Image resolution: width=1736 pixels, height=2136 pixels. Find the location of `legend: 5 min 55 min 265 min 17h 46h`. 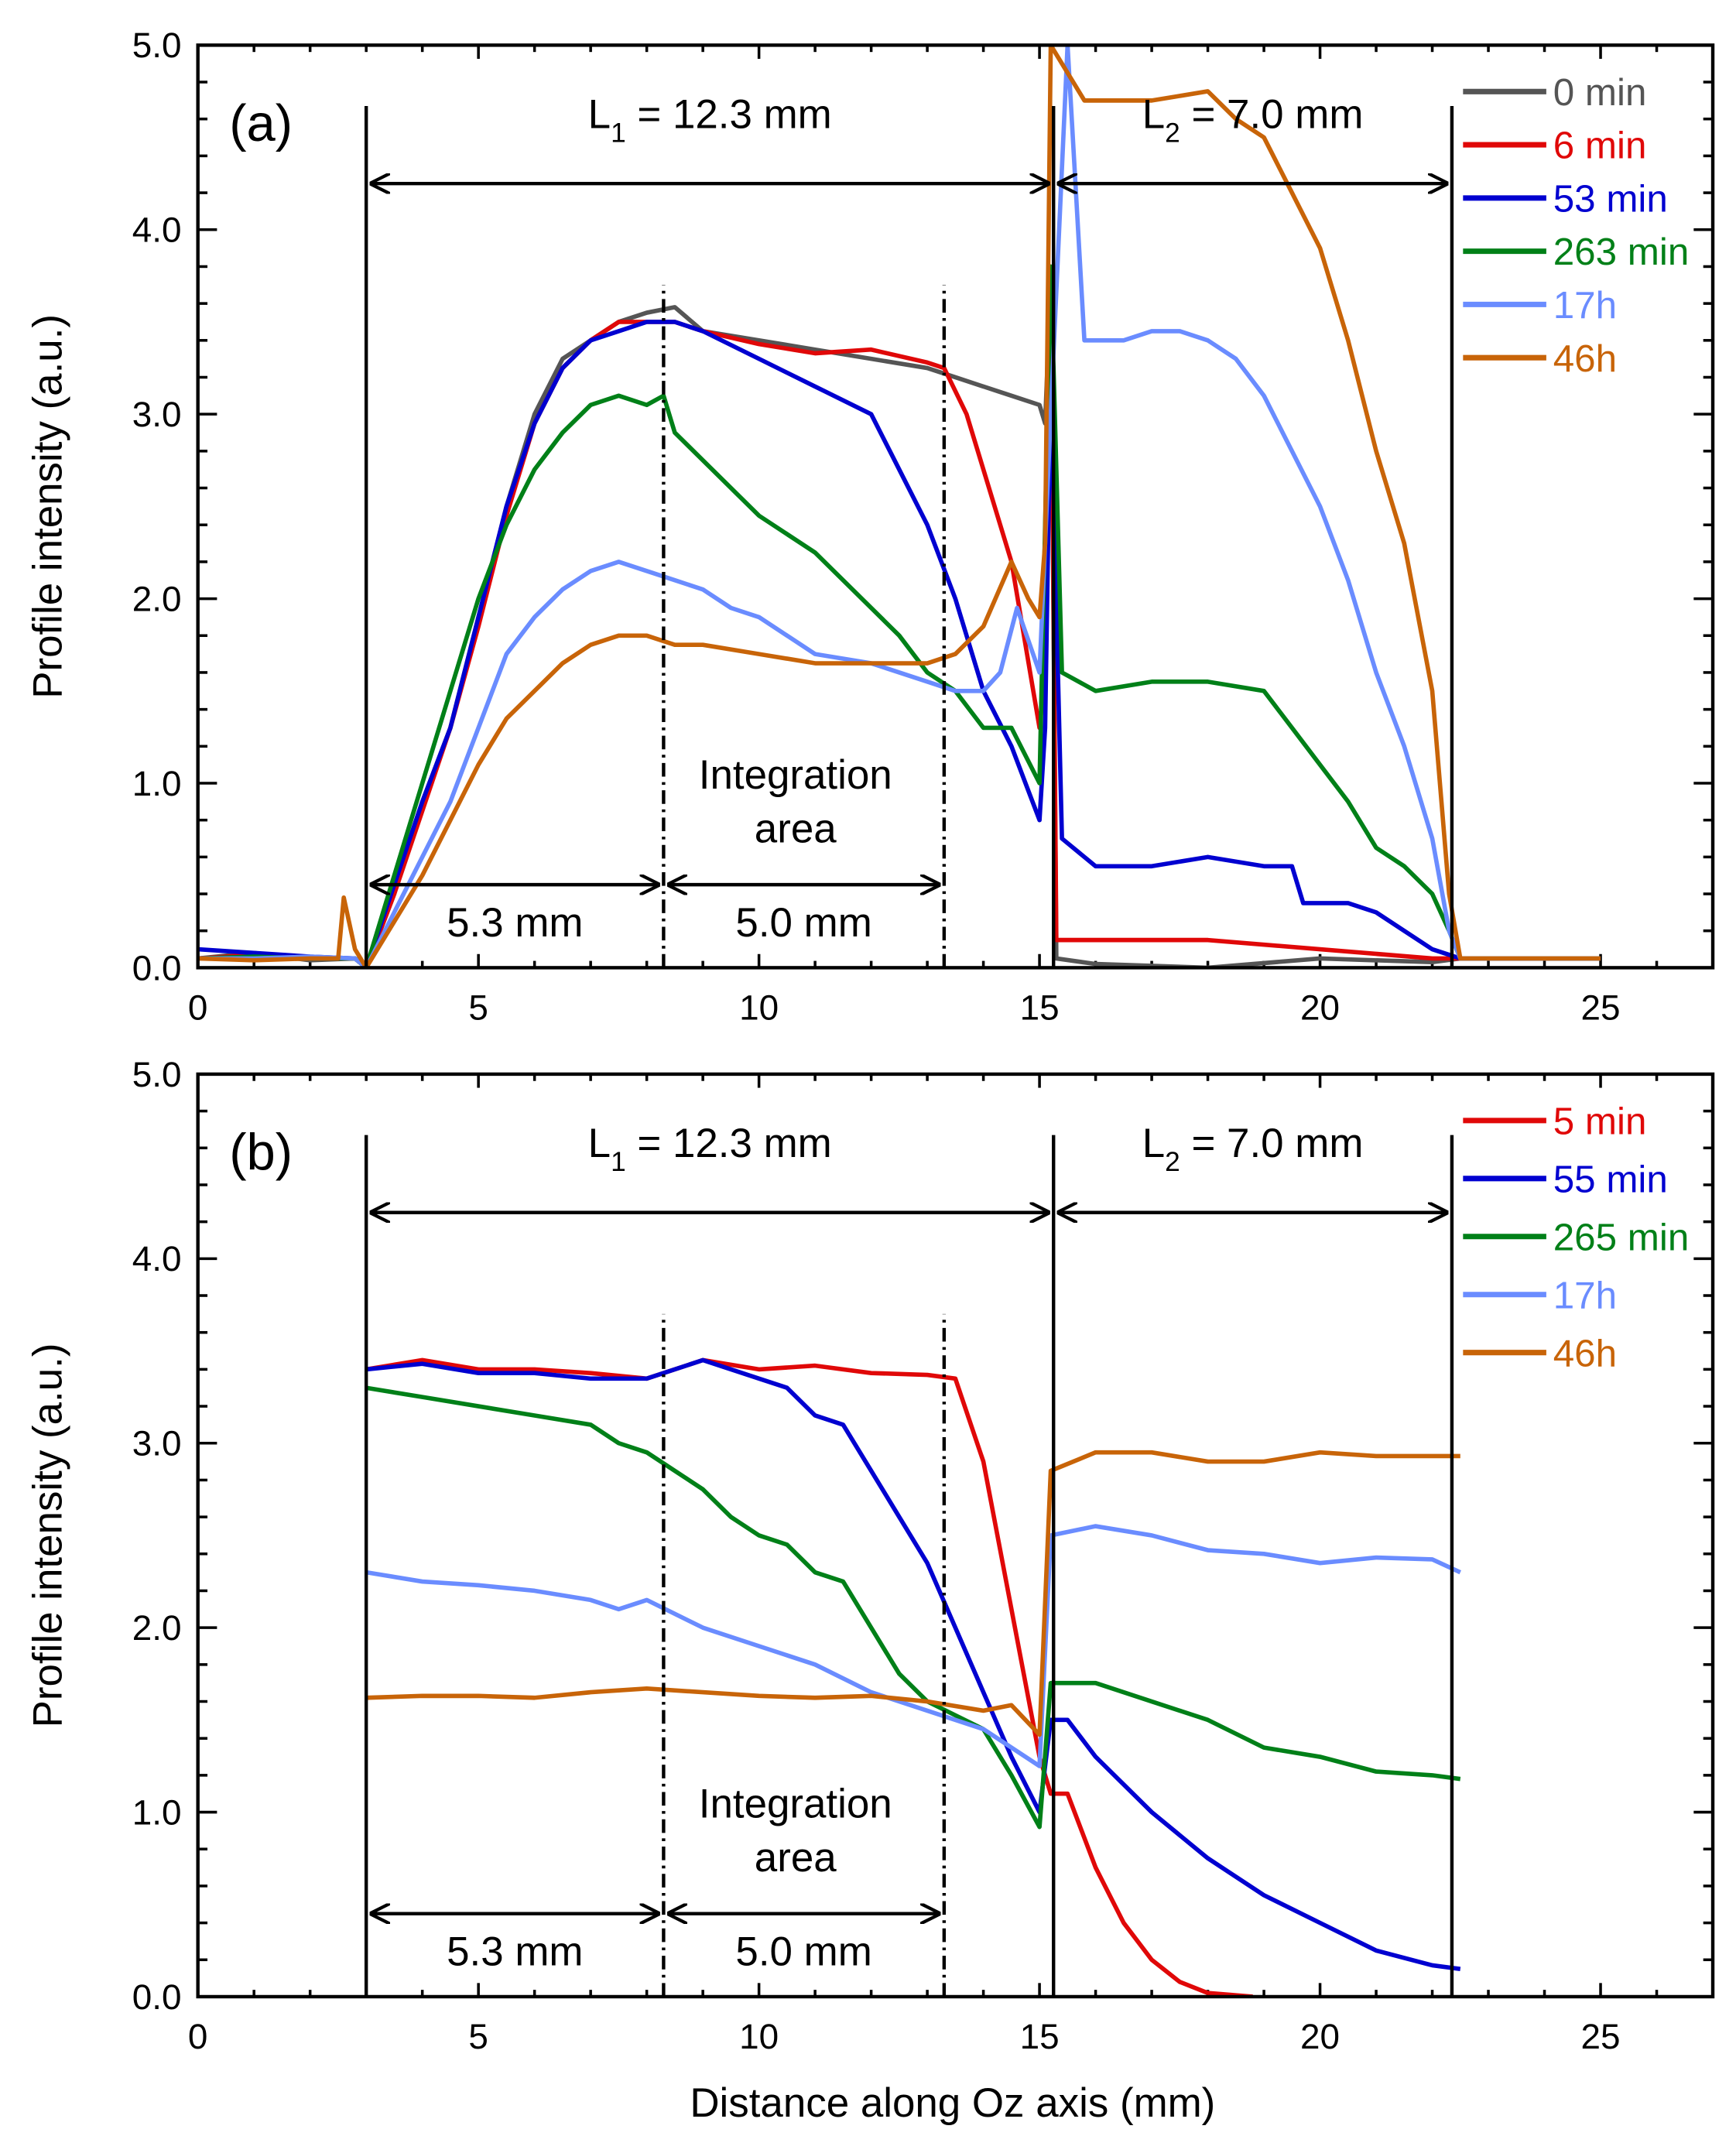

legend: 5 min 55 min 265 min 17h 46h is located at coordinates (1576, 1237).